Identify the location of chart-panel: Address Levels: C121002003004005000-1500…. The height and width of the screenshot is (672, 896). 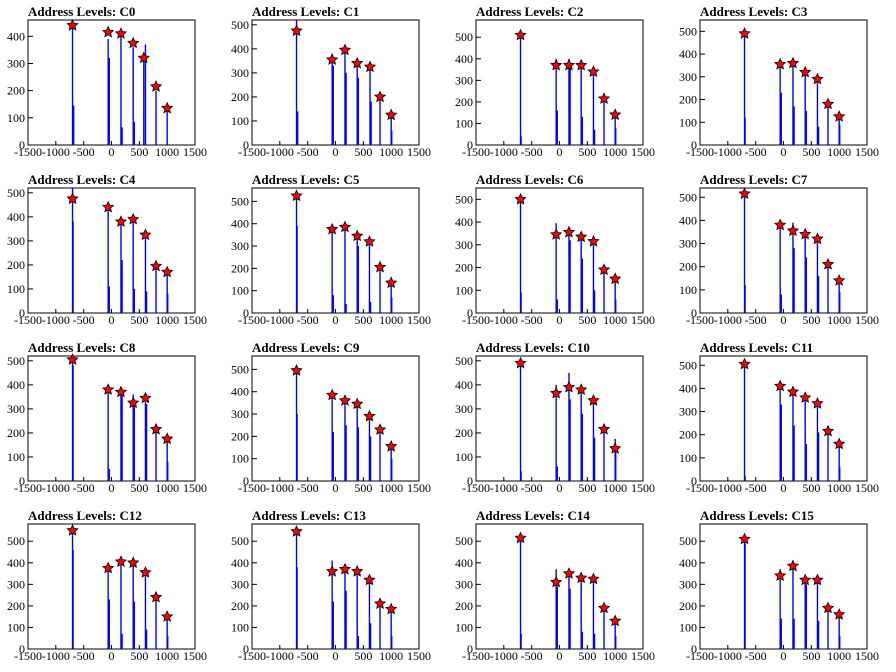
(107, 585).